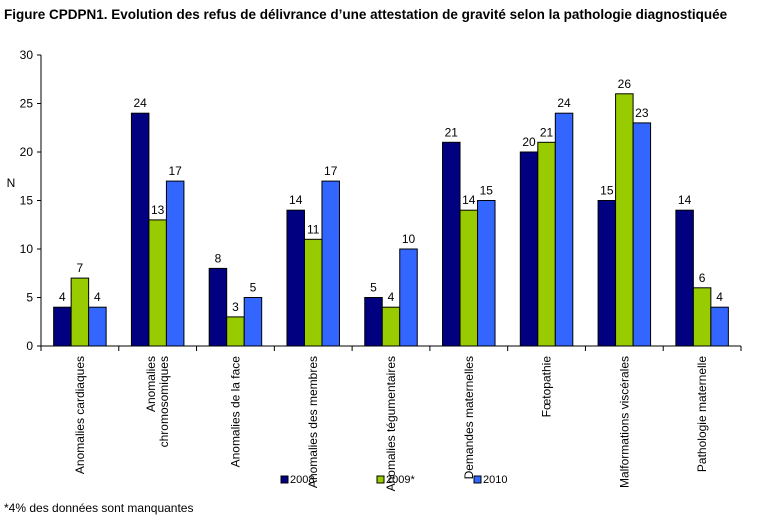  I want to click on category-label: chromosomiques, so click(164, 401).